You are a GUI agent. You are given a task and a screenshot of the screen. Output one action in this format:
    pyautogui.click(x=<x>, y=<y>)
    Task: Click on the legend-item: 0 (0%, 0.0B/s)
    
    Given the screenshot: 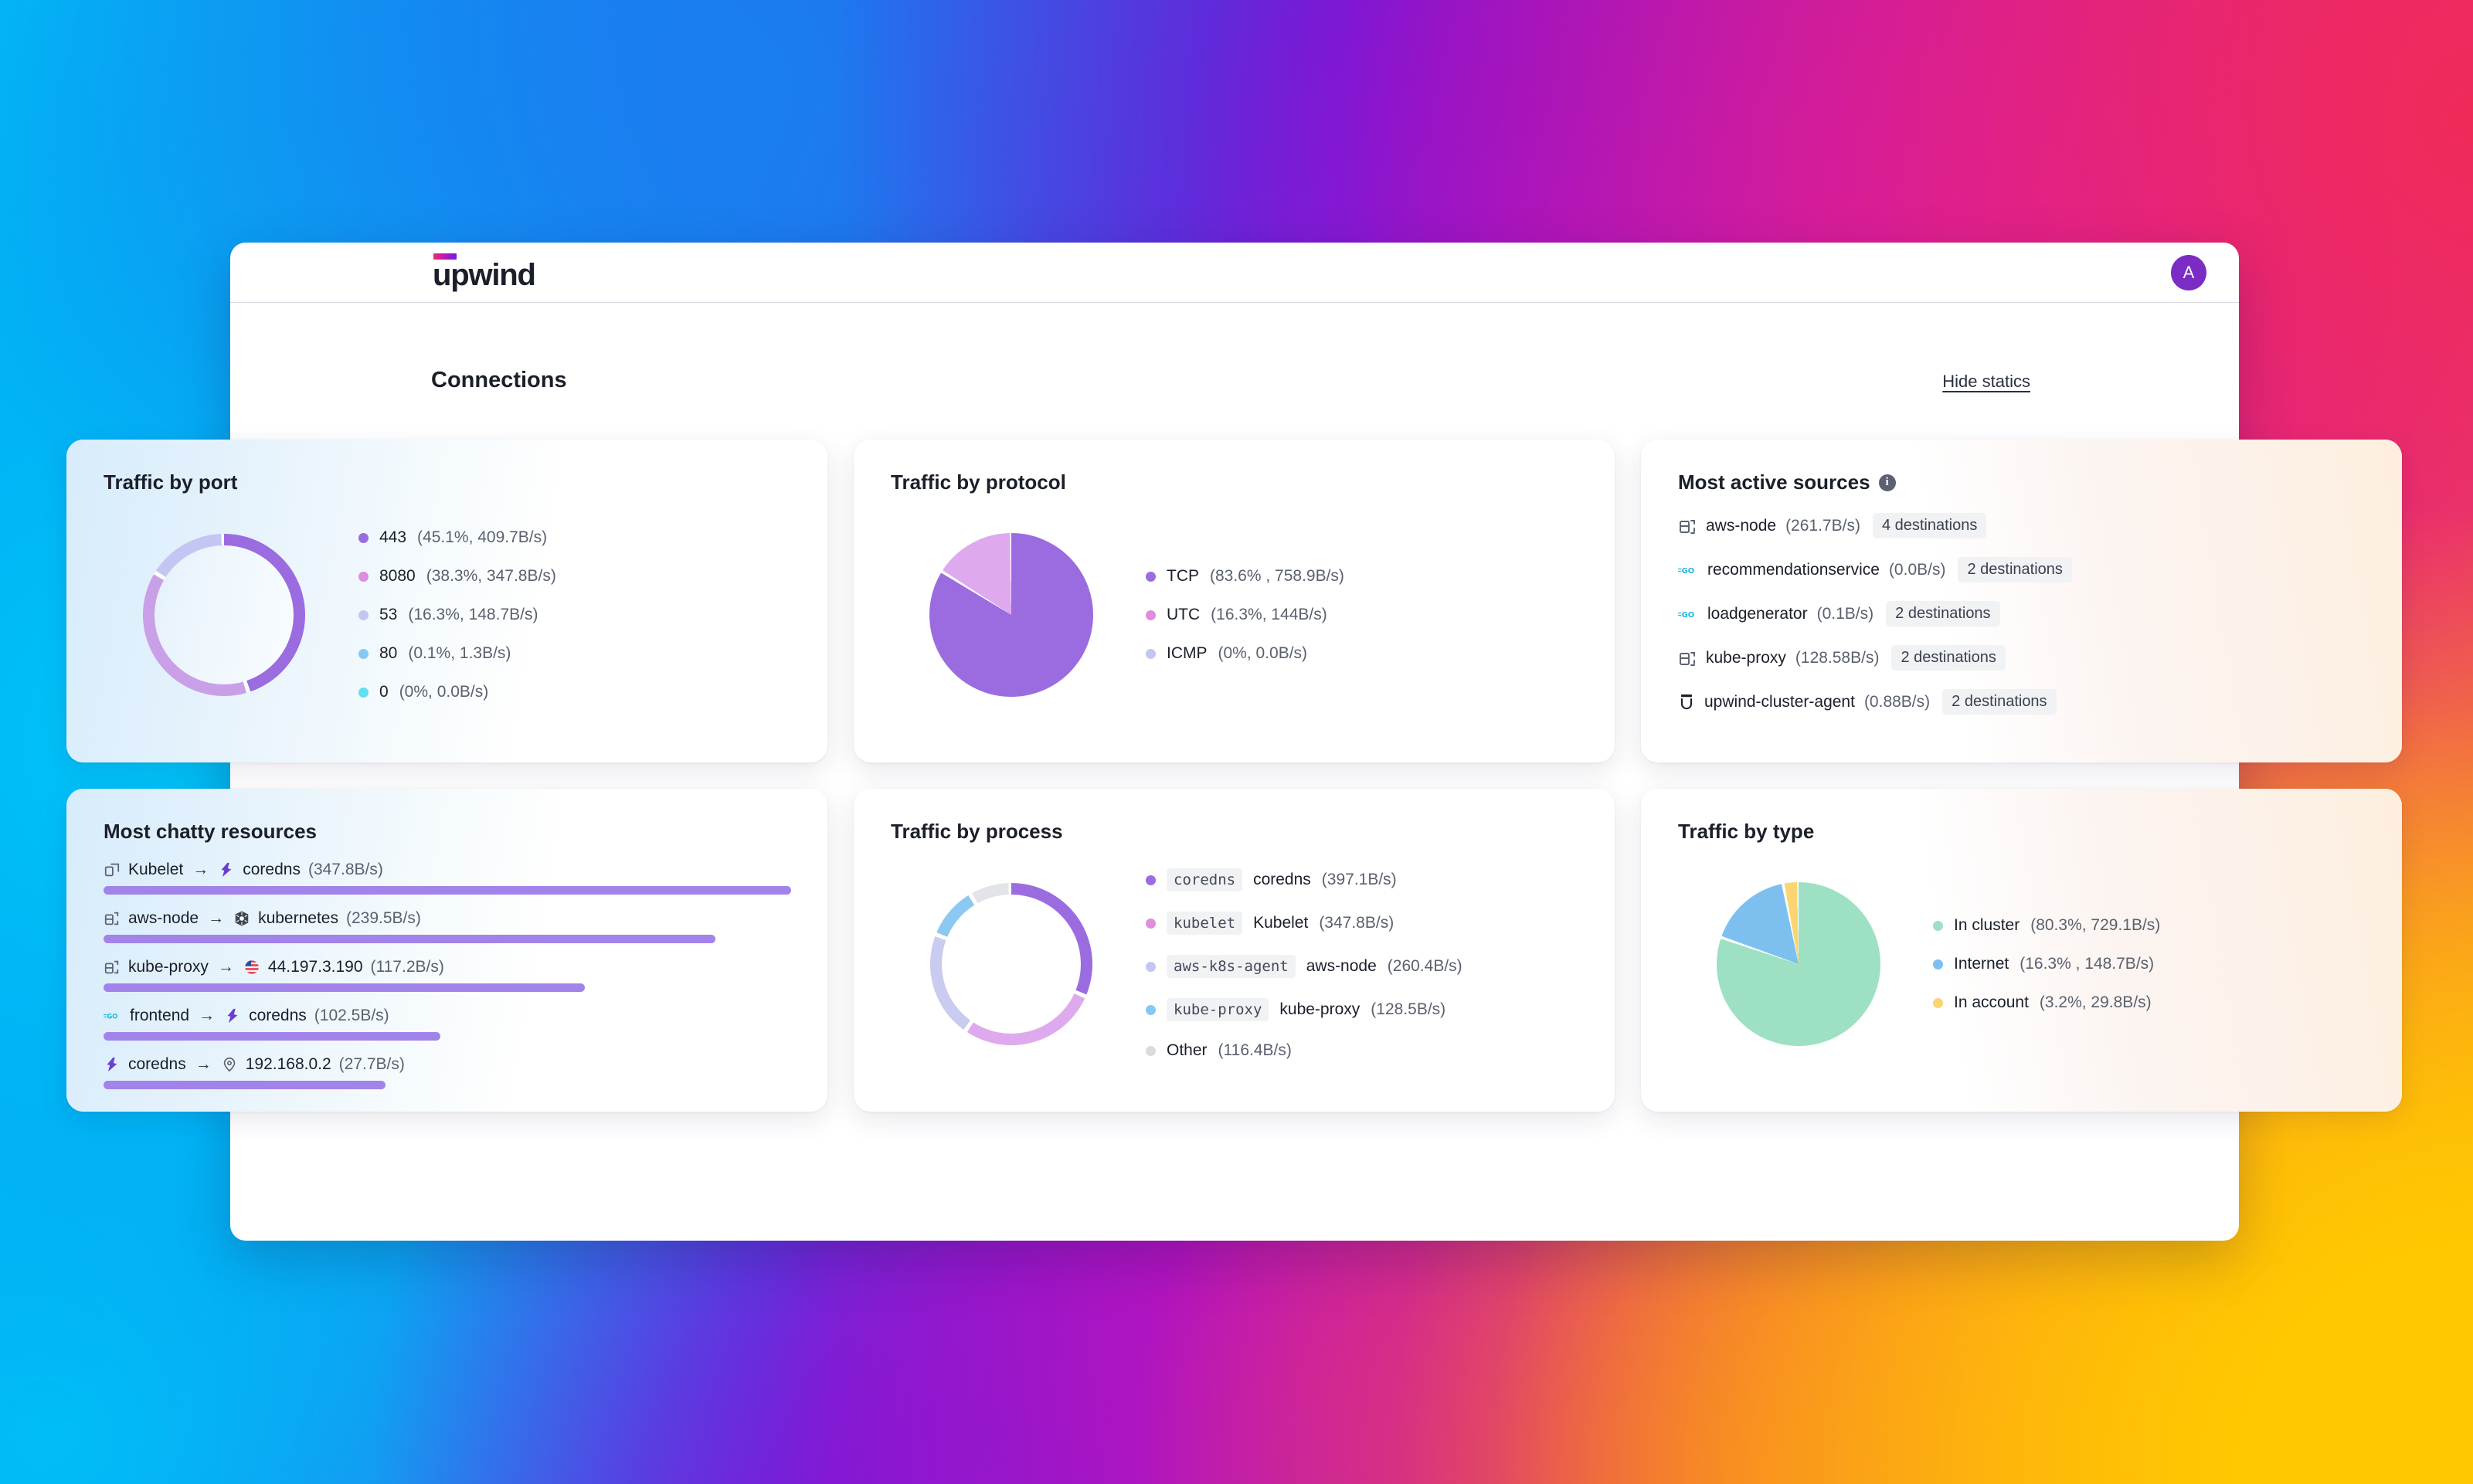 What is the action you would take?
    pyautogui.click(x=574, y=692)
    